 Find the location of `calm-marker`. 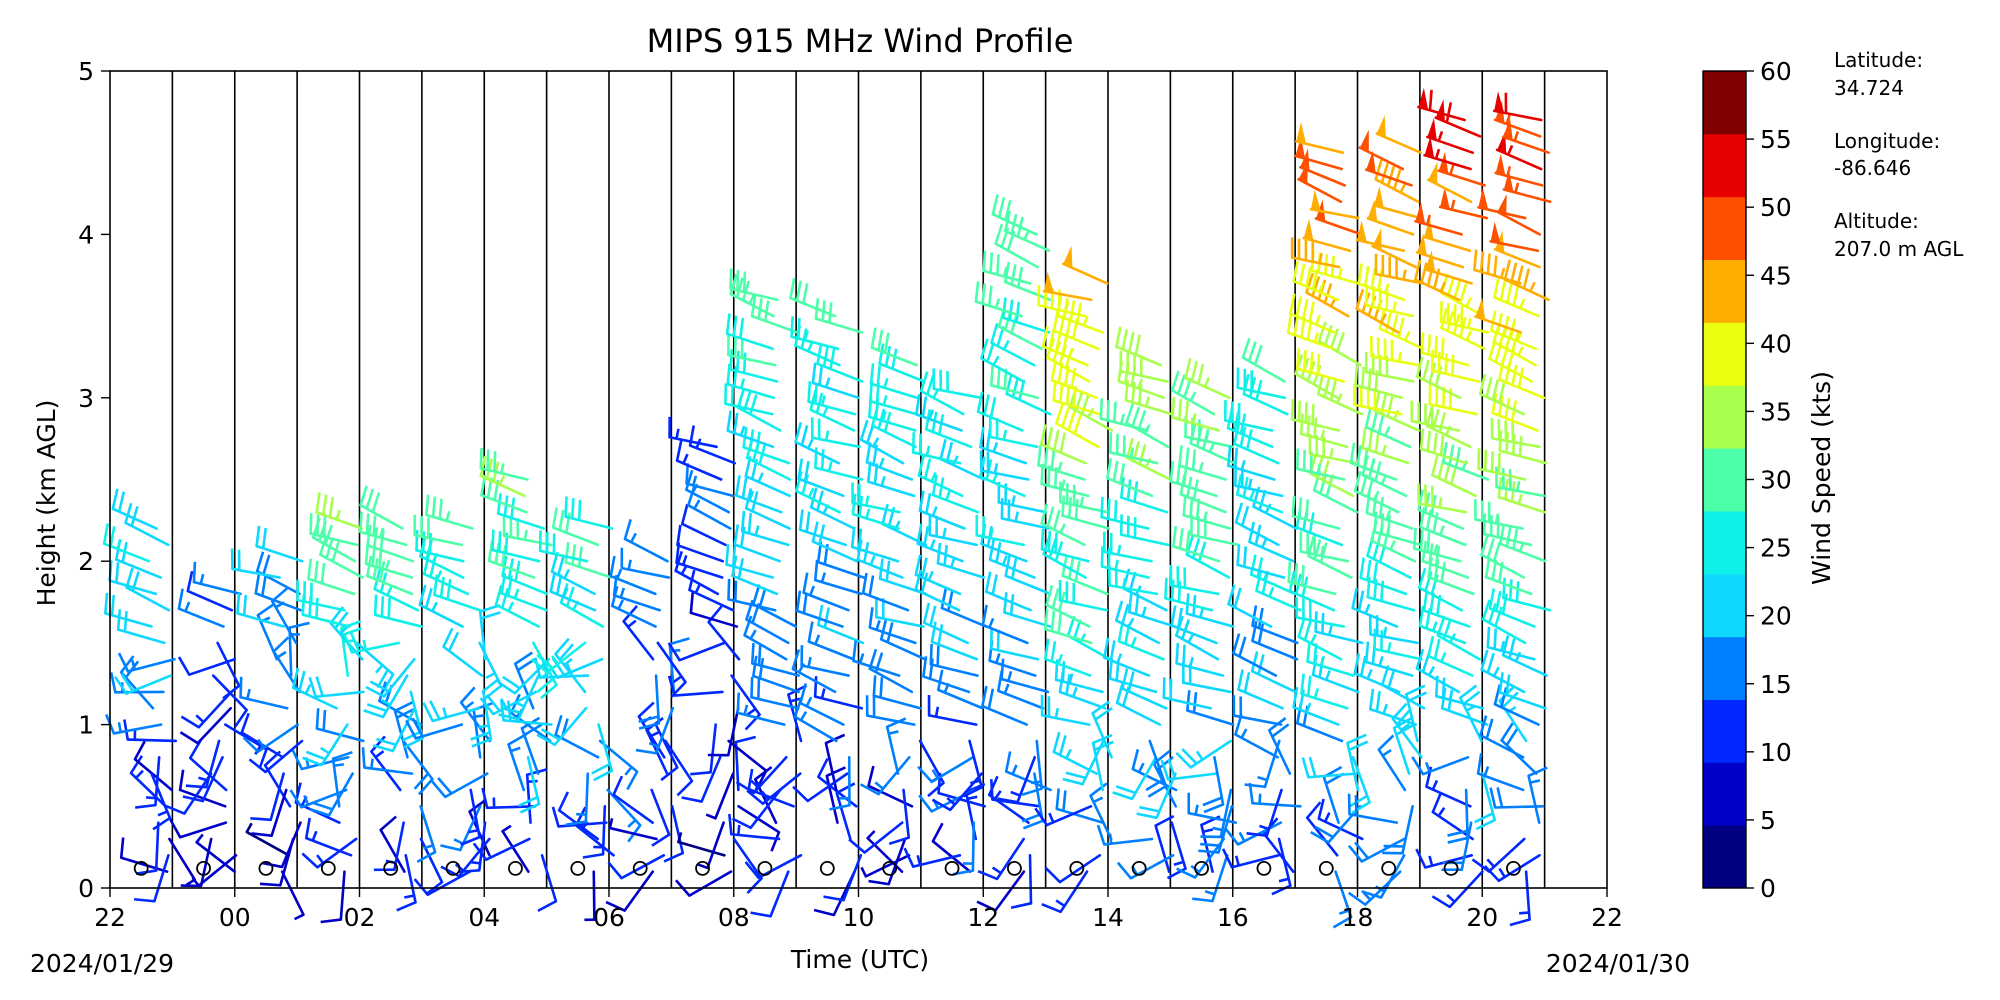

calm-marker is located at coordinates (1139, 868).